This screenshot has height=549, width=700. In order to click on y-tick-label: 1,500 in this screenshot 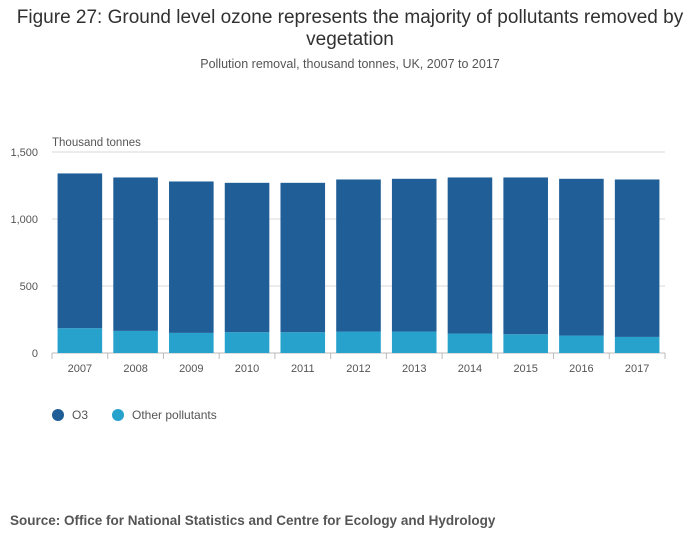, I will do `click(24, 153)`.